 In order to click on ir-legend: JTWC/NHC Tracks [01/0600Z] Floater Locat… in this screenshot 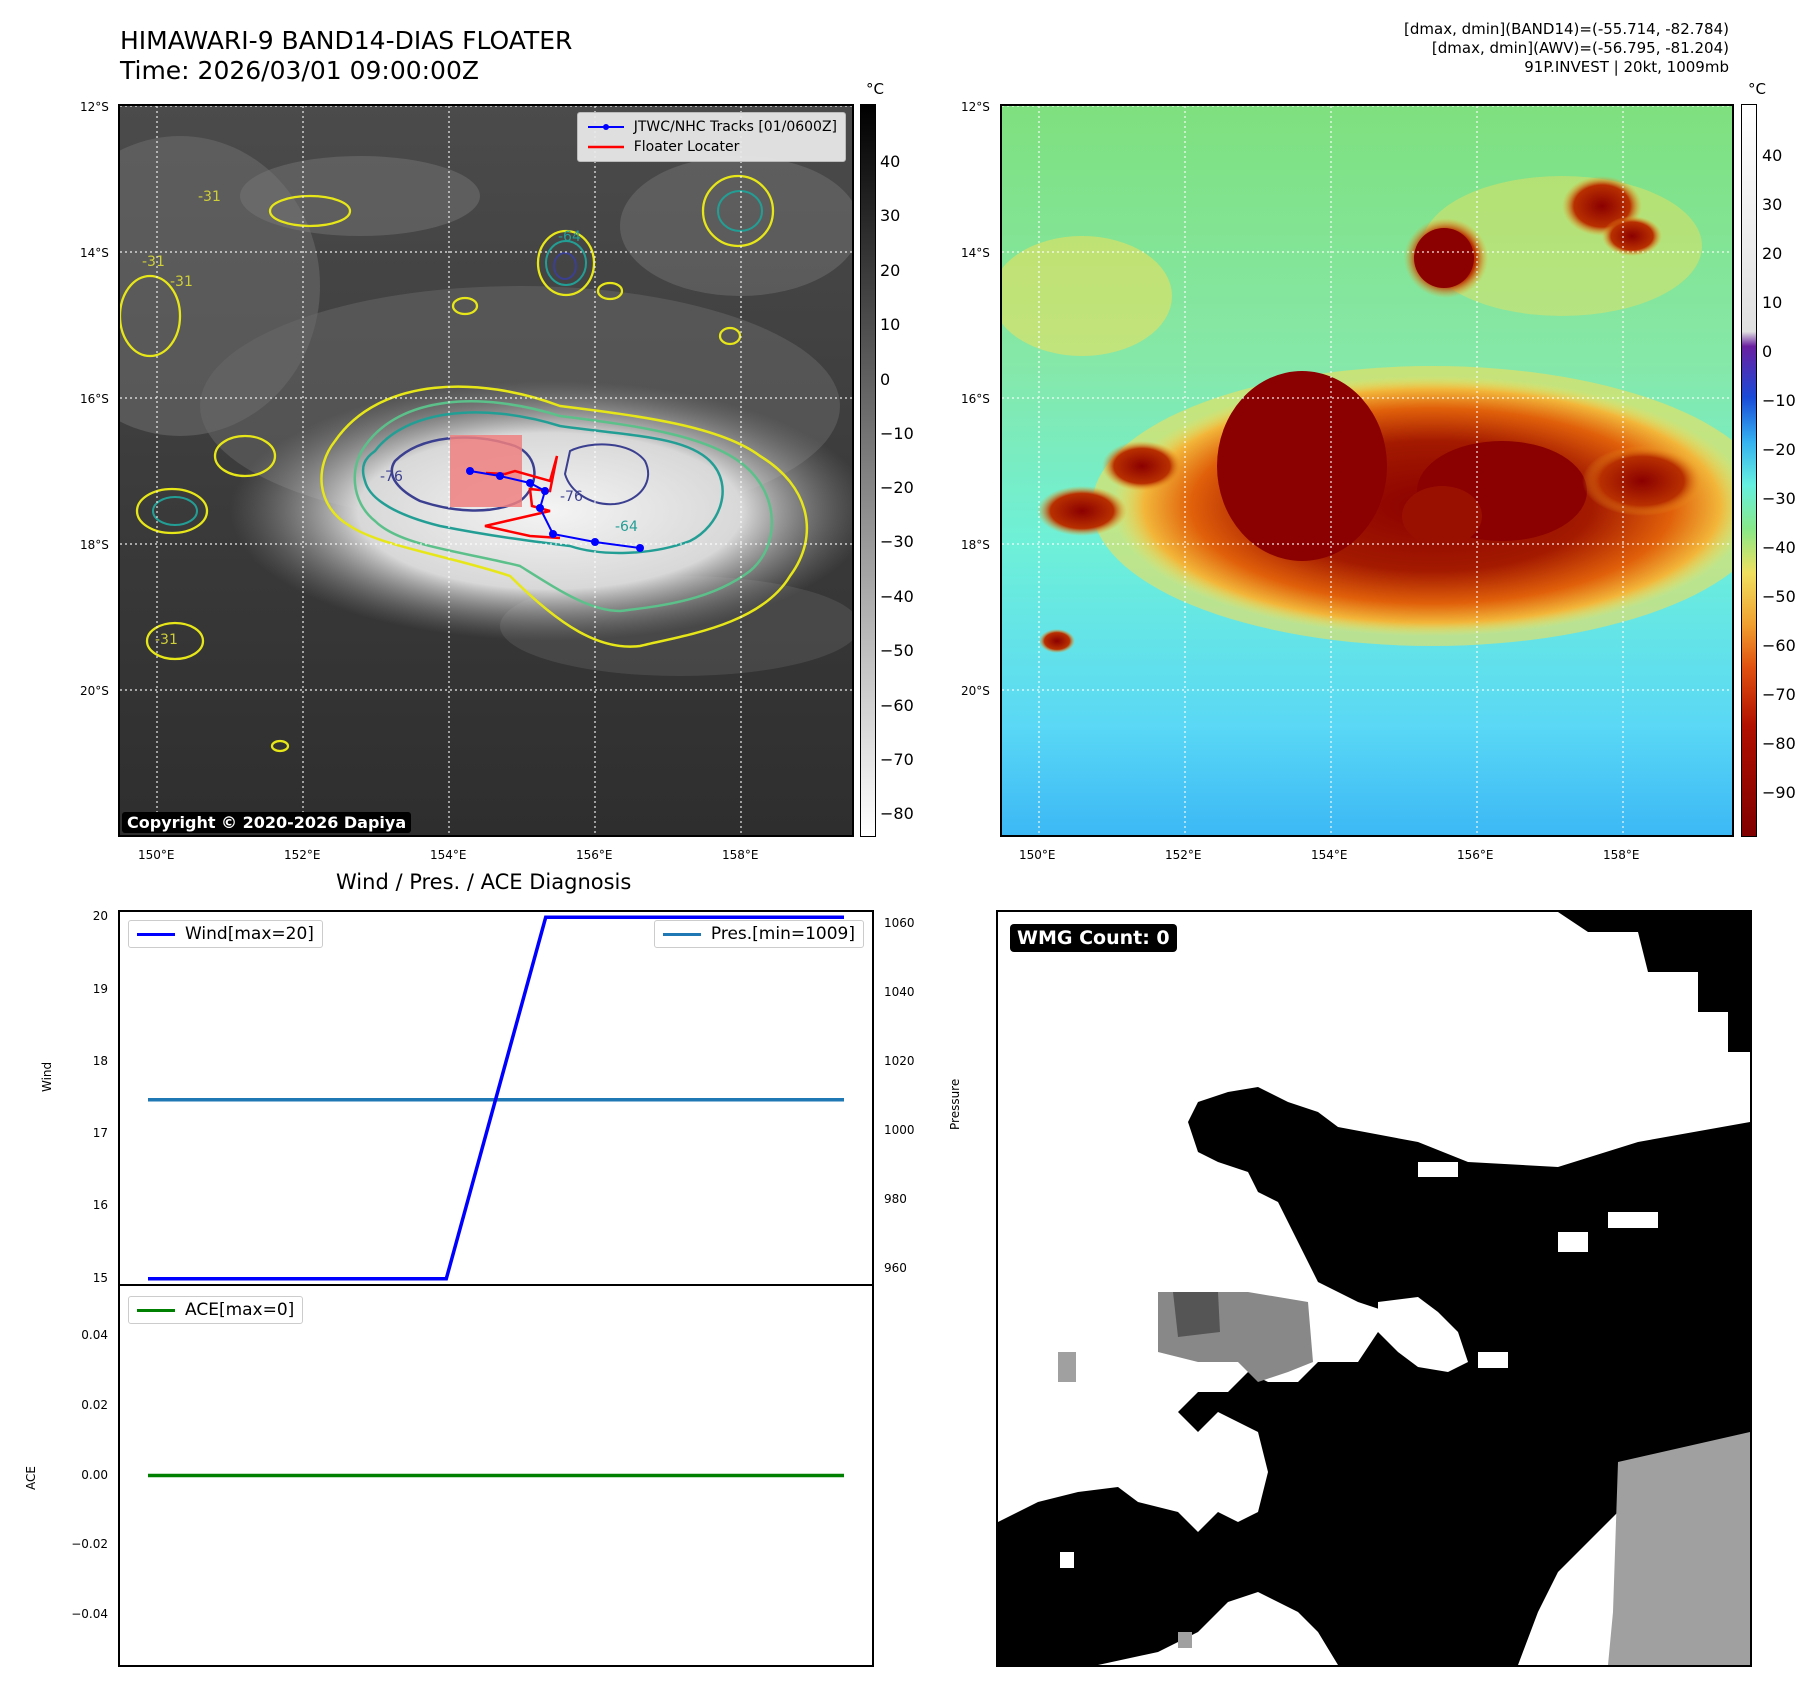, I will do `click(711, 137)`.